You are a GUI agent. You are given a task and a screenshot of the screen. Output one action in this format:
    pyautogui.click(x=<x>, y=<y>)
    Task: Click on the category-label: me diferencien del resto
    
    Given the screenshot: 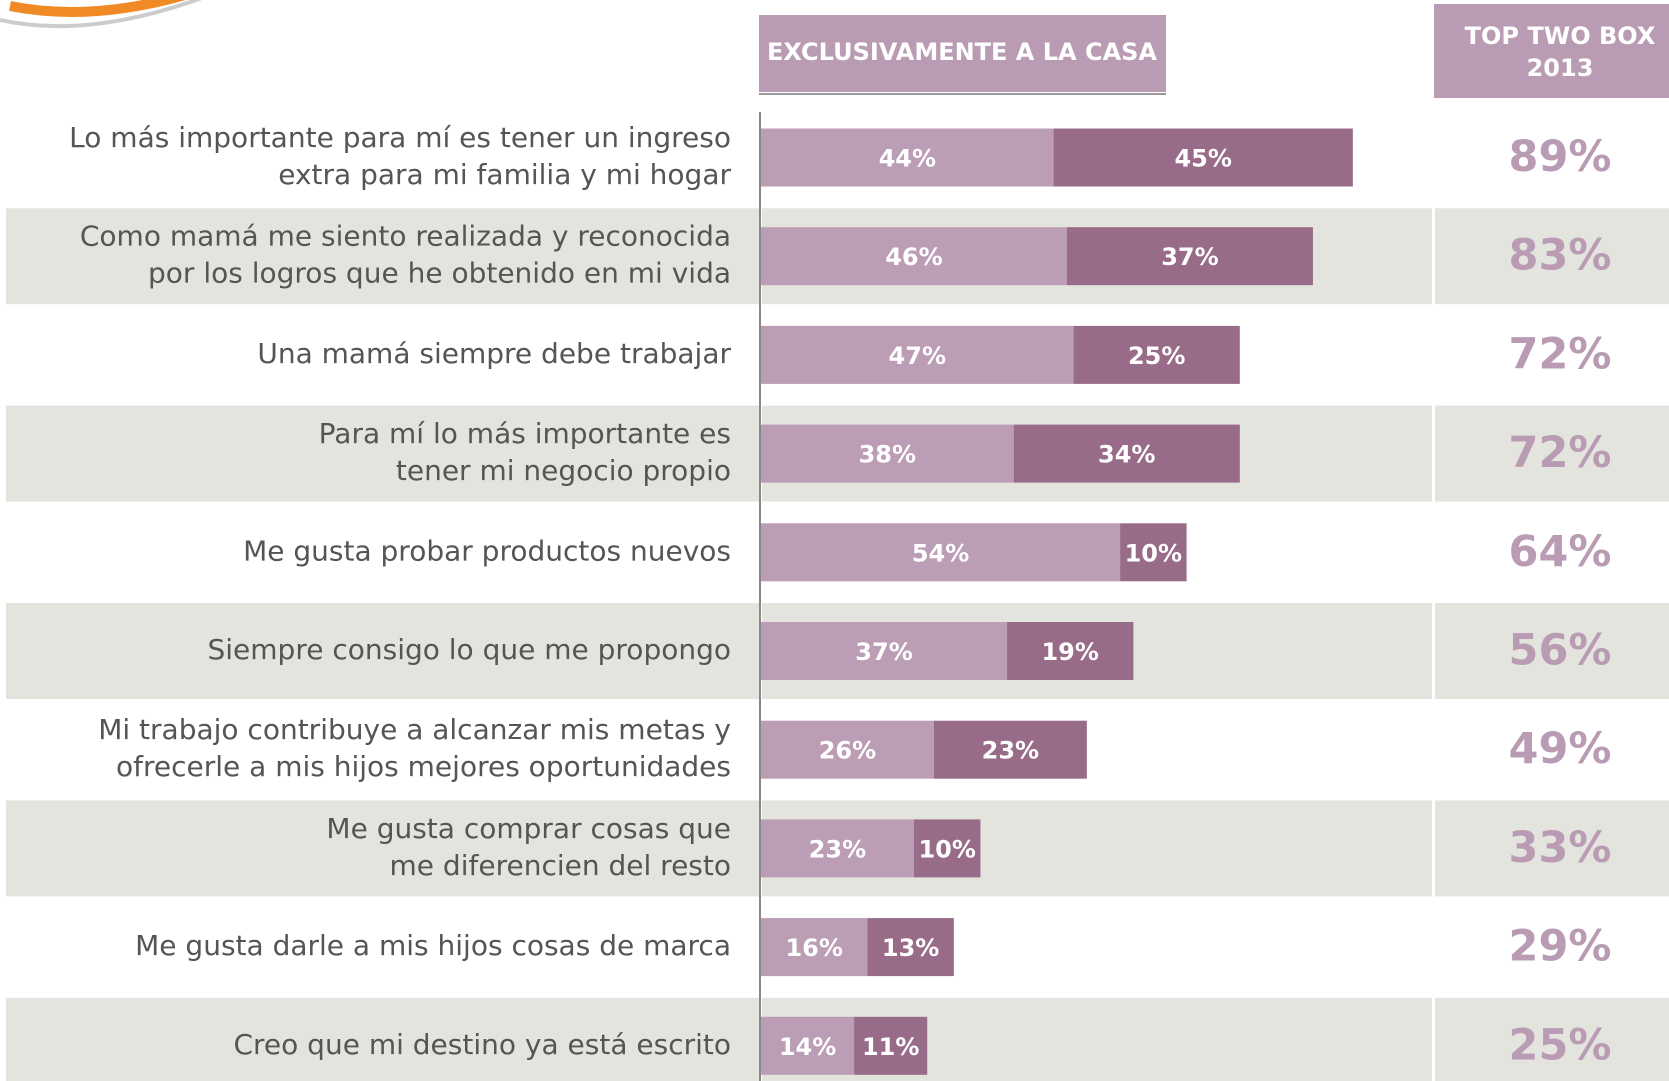 What is the action you would take?
    pyautogui.click(x=560, y=865)
    